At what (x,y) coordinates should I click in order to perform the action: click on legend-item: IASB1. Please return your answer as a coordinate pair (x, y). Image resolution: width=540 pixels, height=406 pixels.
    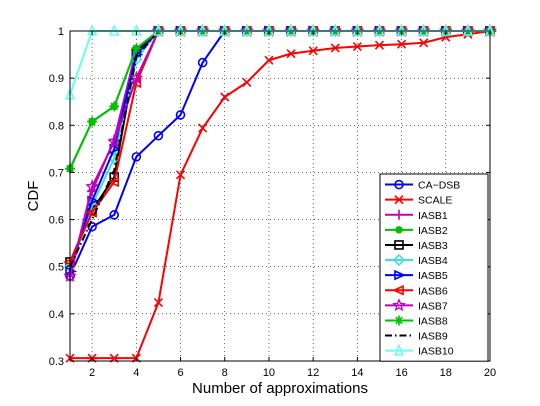
    Looking at the image, I should click on (416, 215).